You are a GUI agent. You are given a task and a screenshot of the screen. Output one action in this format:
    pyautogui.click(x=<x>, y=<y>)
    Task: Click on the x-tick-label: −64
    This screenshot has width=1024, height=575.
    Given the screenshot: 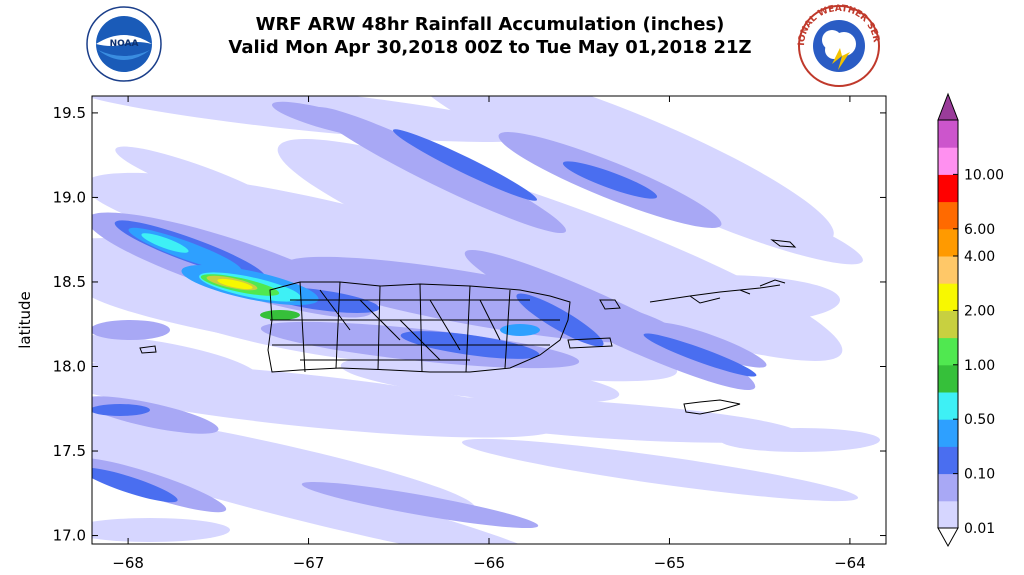 What is the action you would take?
    pyautogui.click(x=850, y=563)
    